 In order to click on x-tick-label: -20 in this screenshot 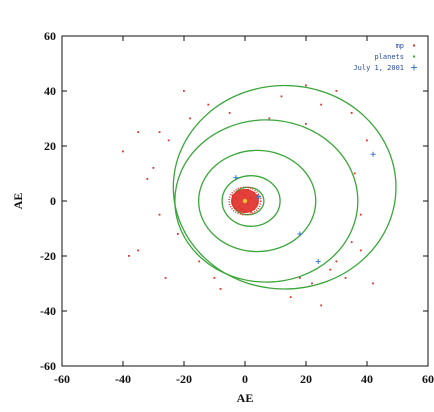, I will do `click(184, 379)`.